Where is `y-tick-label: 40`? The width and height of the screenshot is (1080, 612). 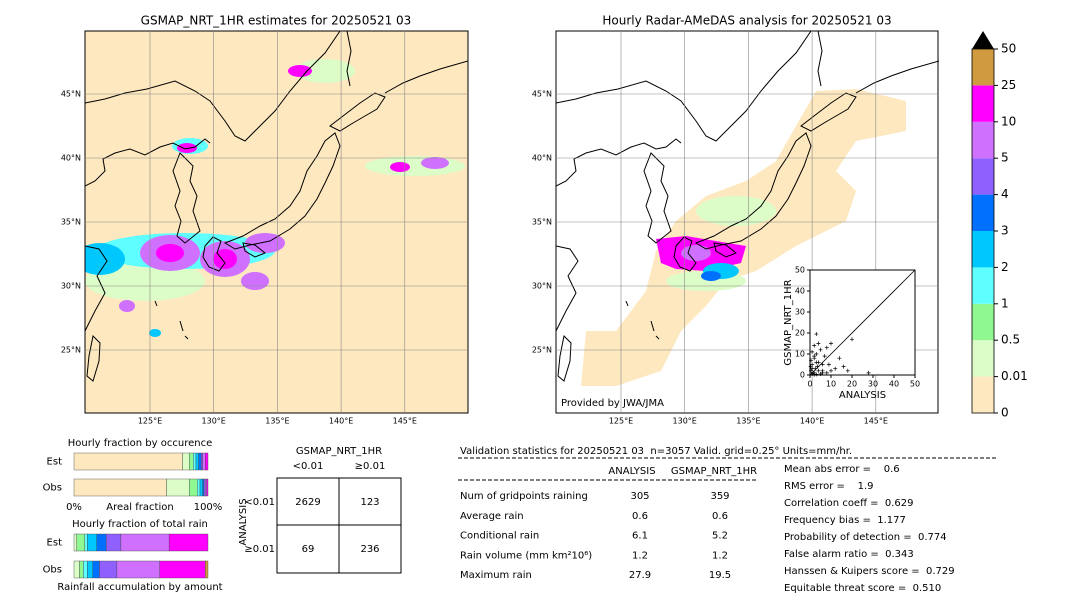
y-tick-label: 40 is located at coordinates (800, 291).